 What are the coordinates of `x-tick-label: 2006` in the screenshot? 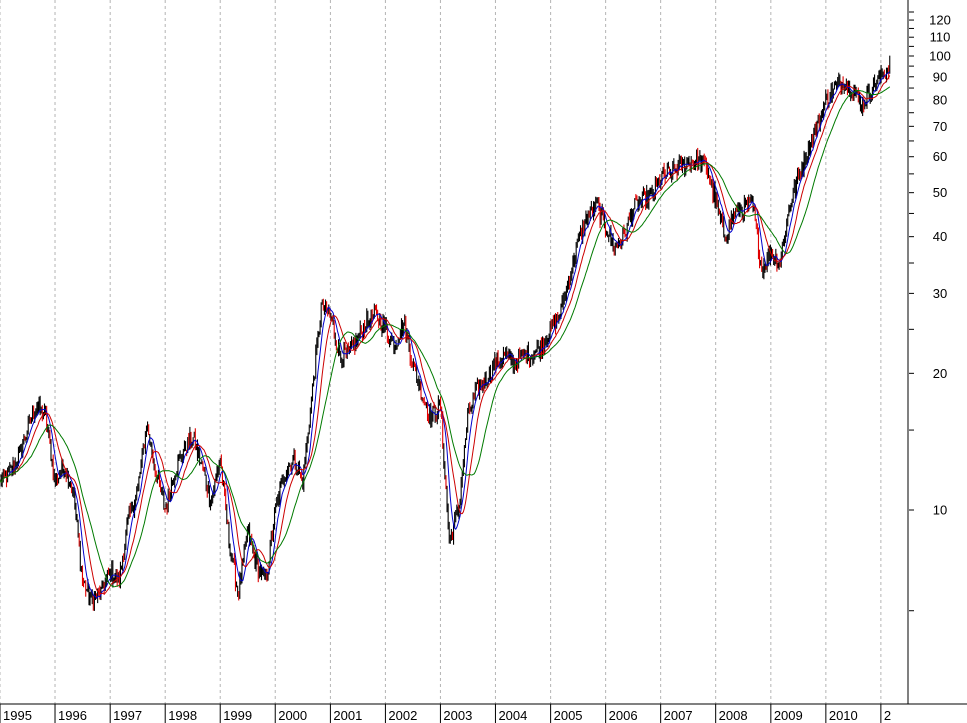 It's located at (623, 715).